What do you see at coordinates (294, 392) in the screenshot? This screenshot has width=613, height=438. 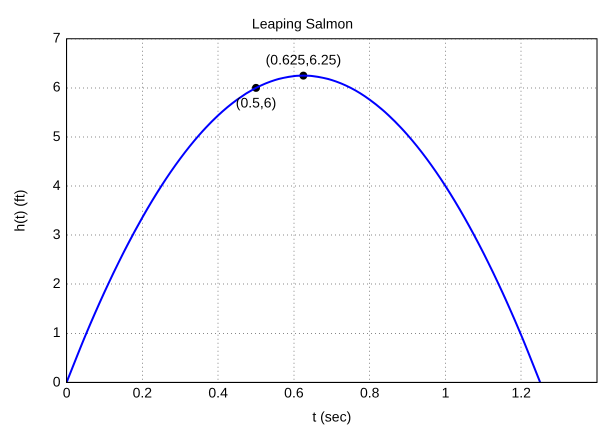 I see `x-tick-label: 0.6` at bounding box center [294, 392].